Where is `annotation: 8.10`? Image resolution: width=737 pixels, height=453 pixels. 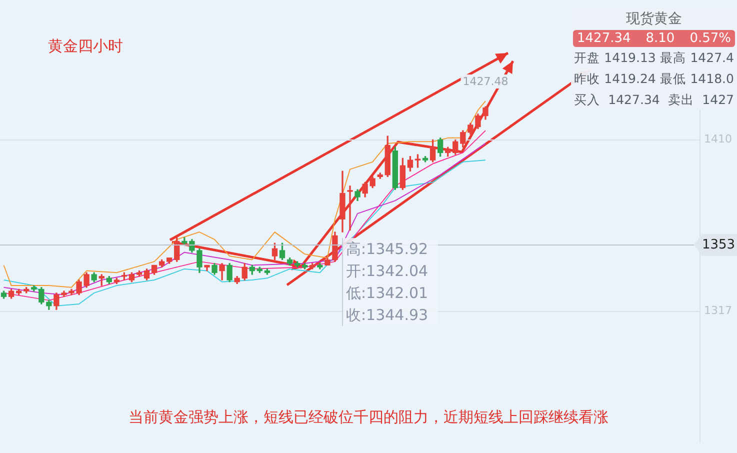 annotation: 8.10 is located at coordinates (660, 38).